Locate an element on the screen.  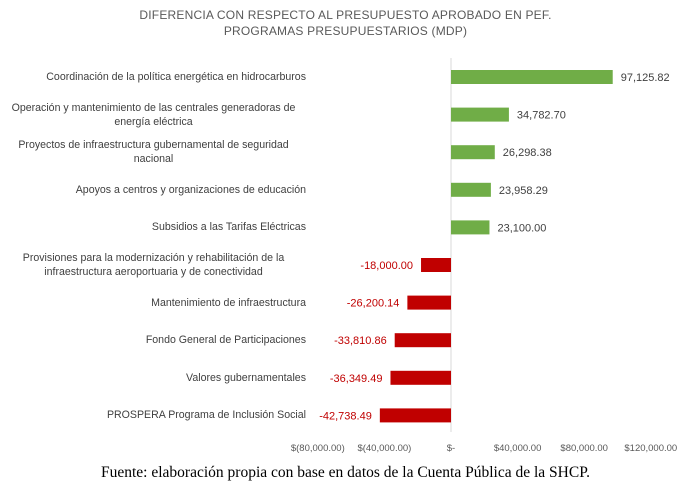
data-label: -18,000.00 is located at coordinates (386, 266).